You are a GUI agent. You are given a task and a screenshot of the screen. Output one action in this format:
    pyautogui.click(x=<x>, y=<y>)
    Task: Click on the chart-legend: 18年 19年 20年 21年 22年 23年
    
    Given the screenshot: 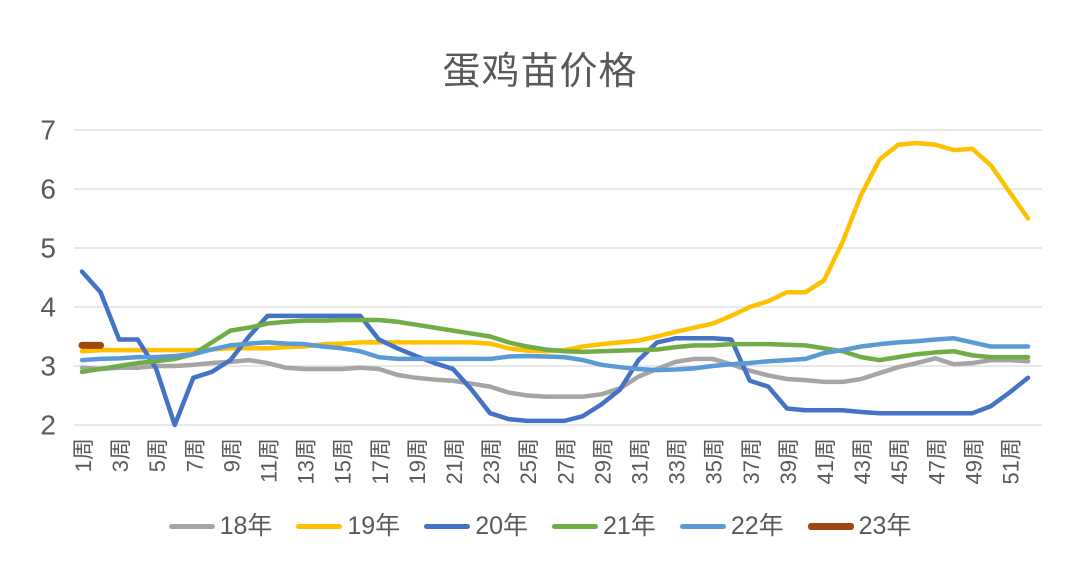 What is the action you would take?
    pyautogui.click(x=540, y=526)
    